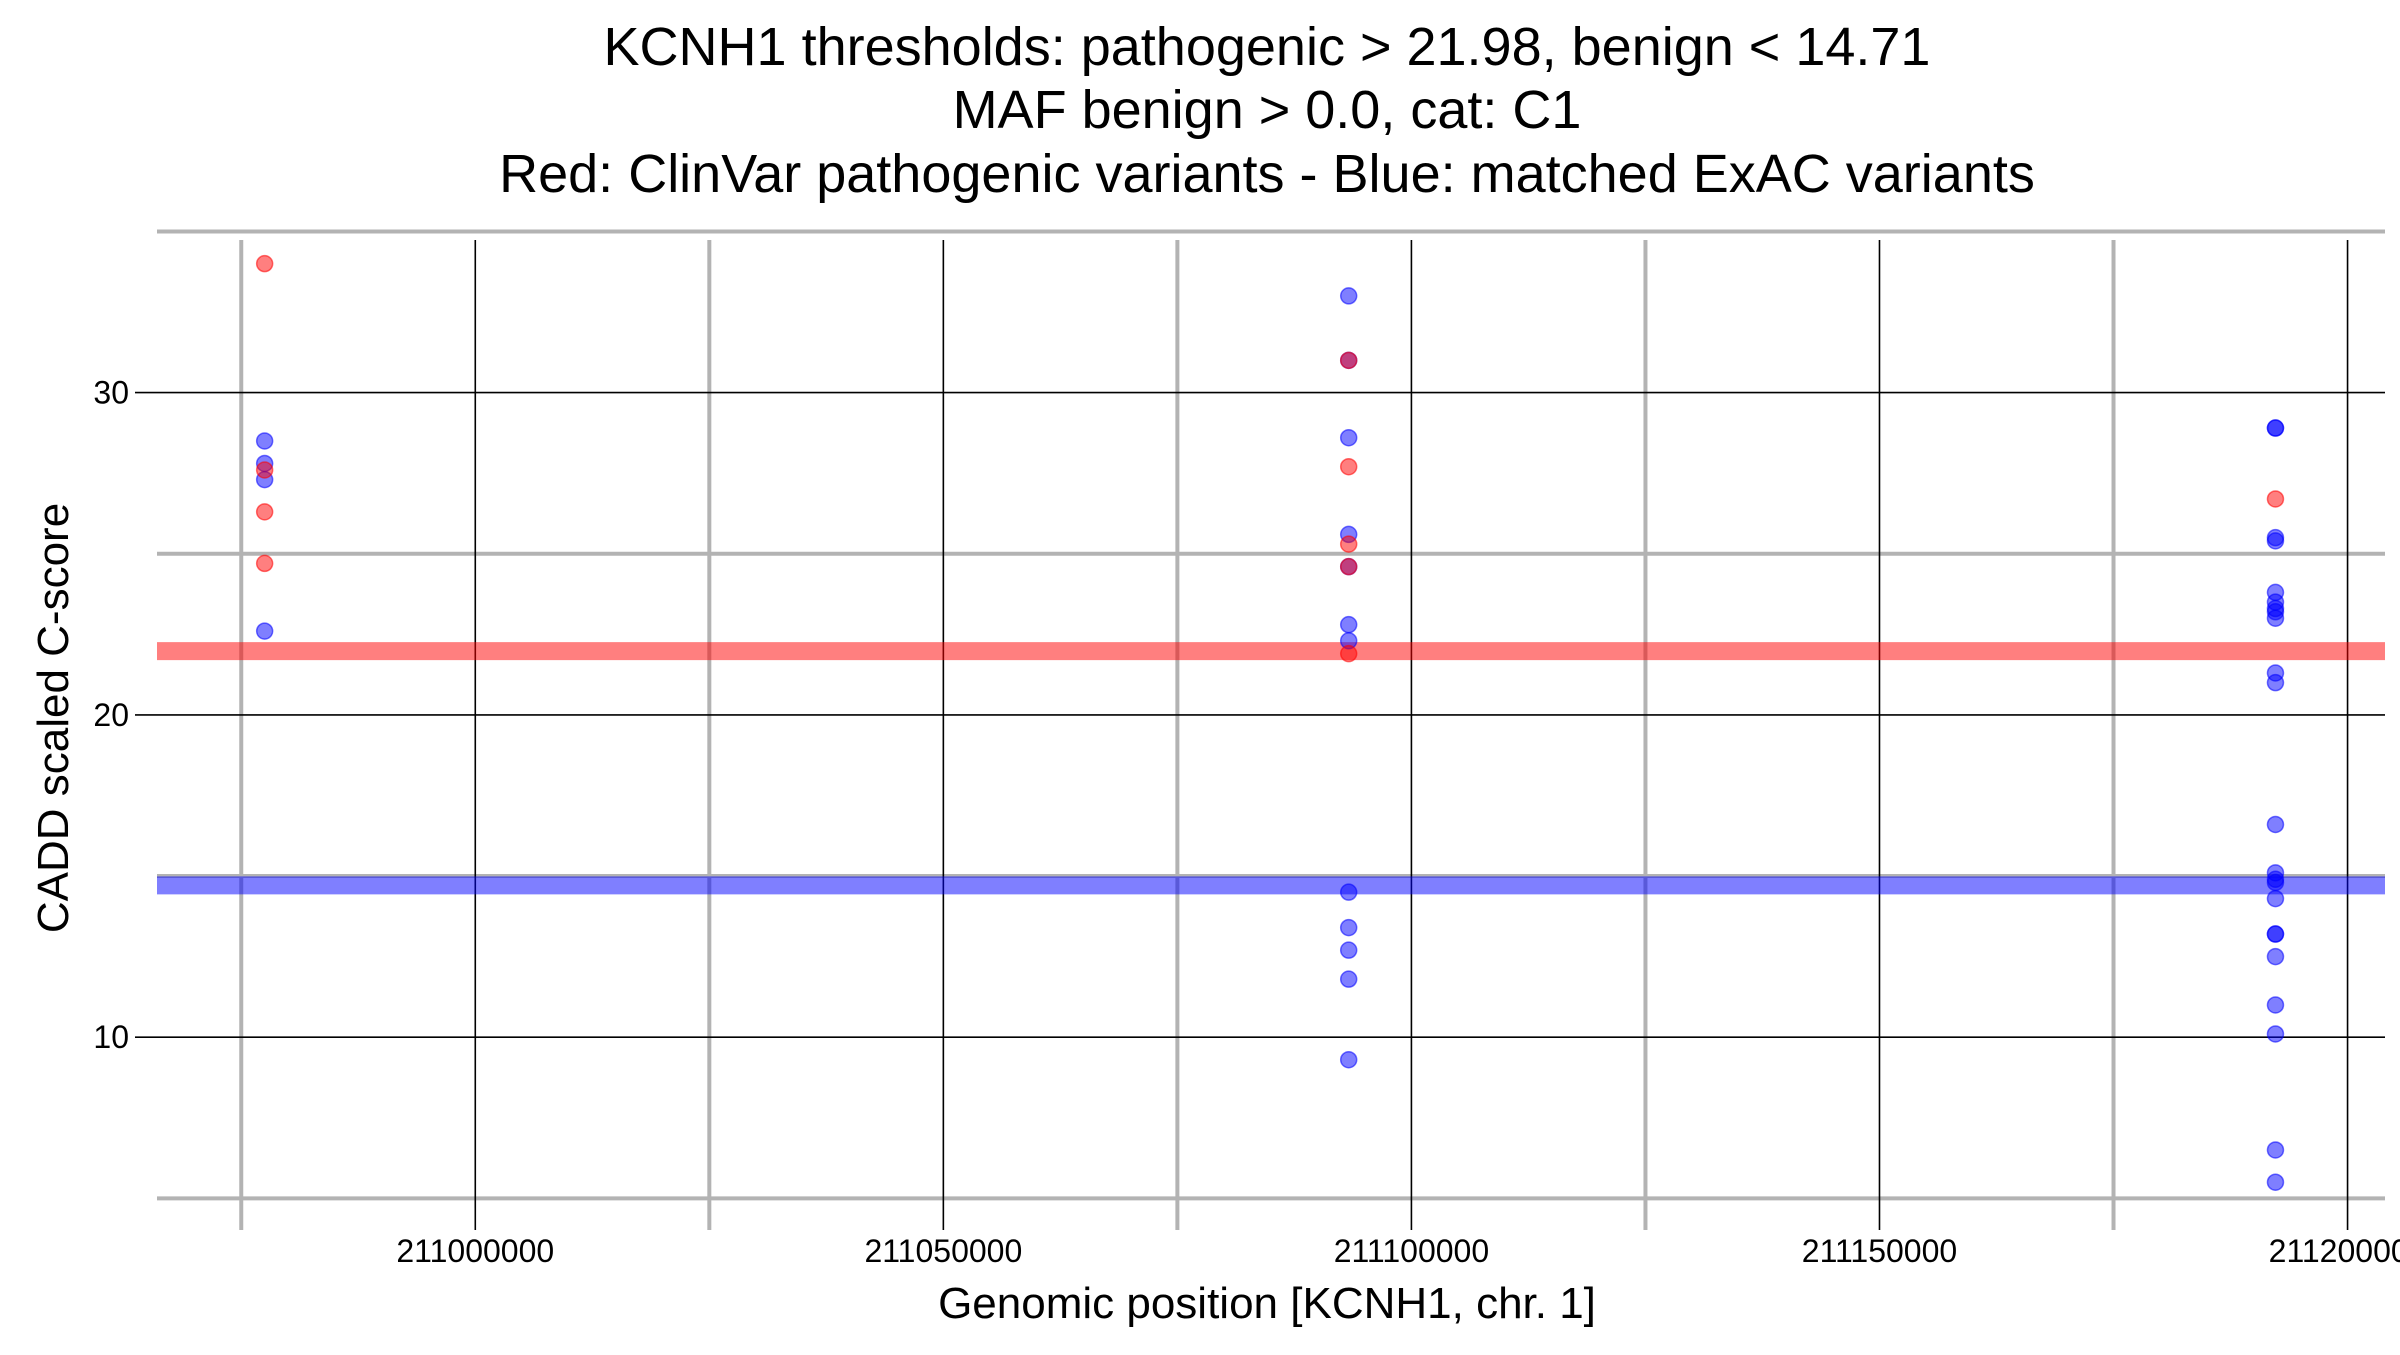 Image resolution: width=2400 pixels, height=1355 pixels. What do you see at coordinates (111, 393) in the screenshot?
I see `y-tick-label: 30` at bounding box center [111, 393].